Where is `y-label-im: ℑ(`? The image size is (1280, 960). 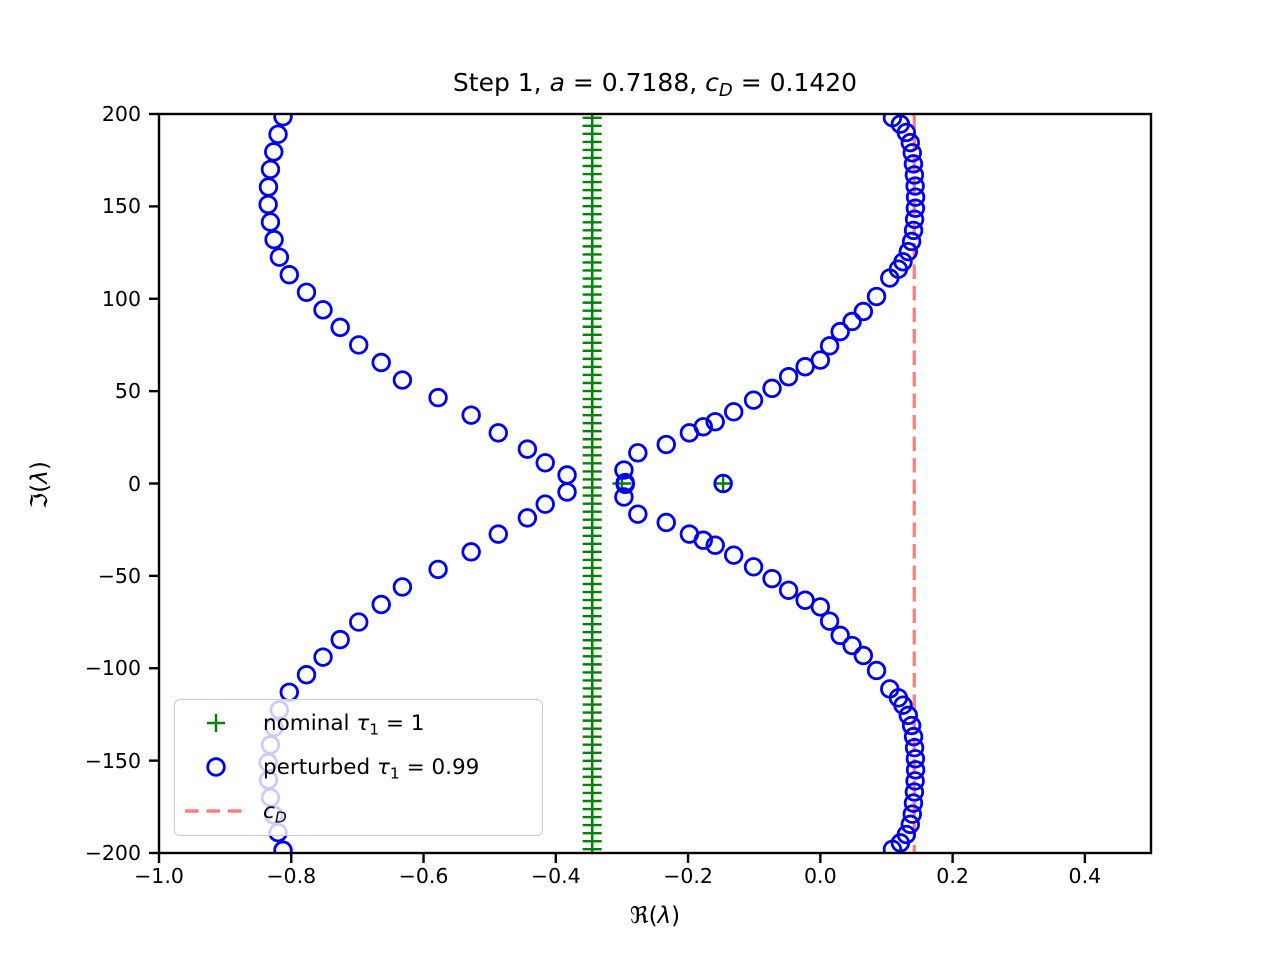 y-label-im: ℑ( is located at coordinates (40, 496).